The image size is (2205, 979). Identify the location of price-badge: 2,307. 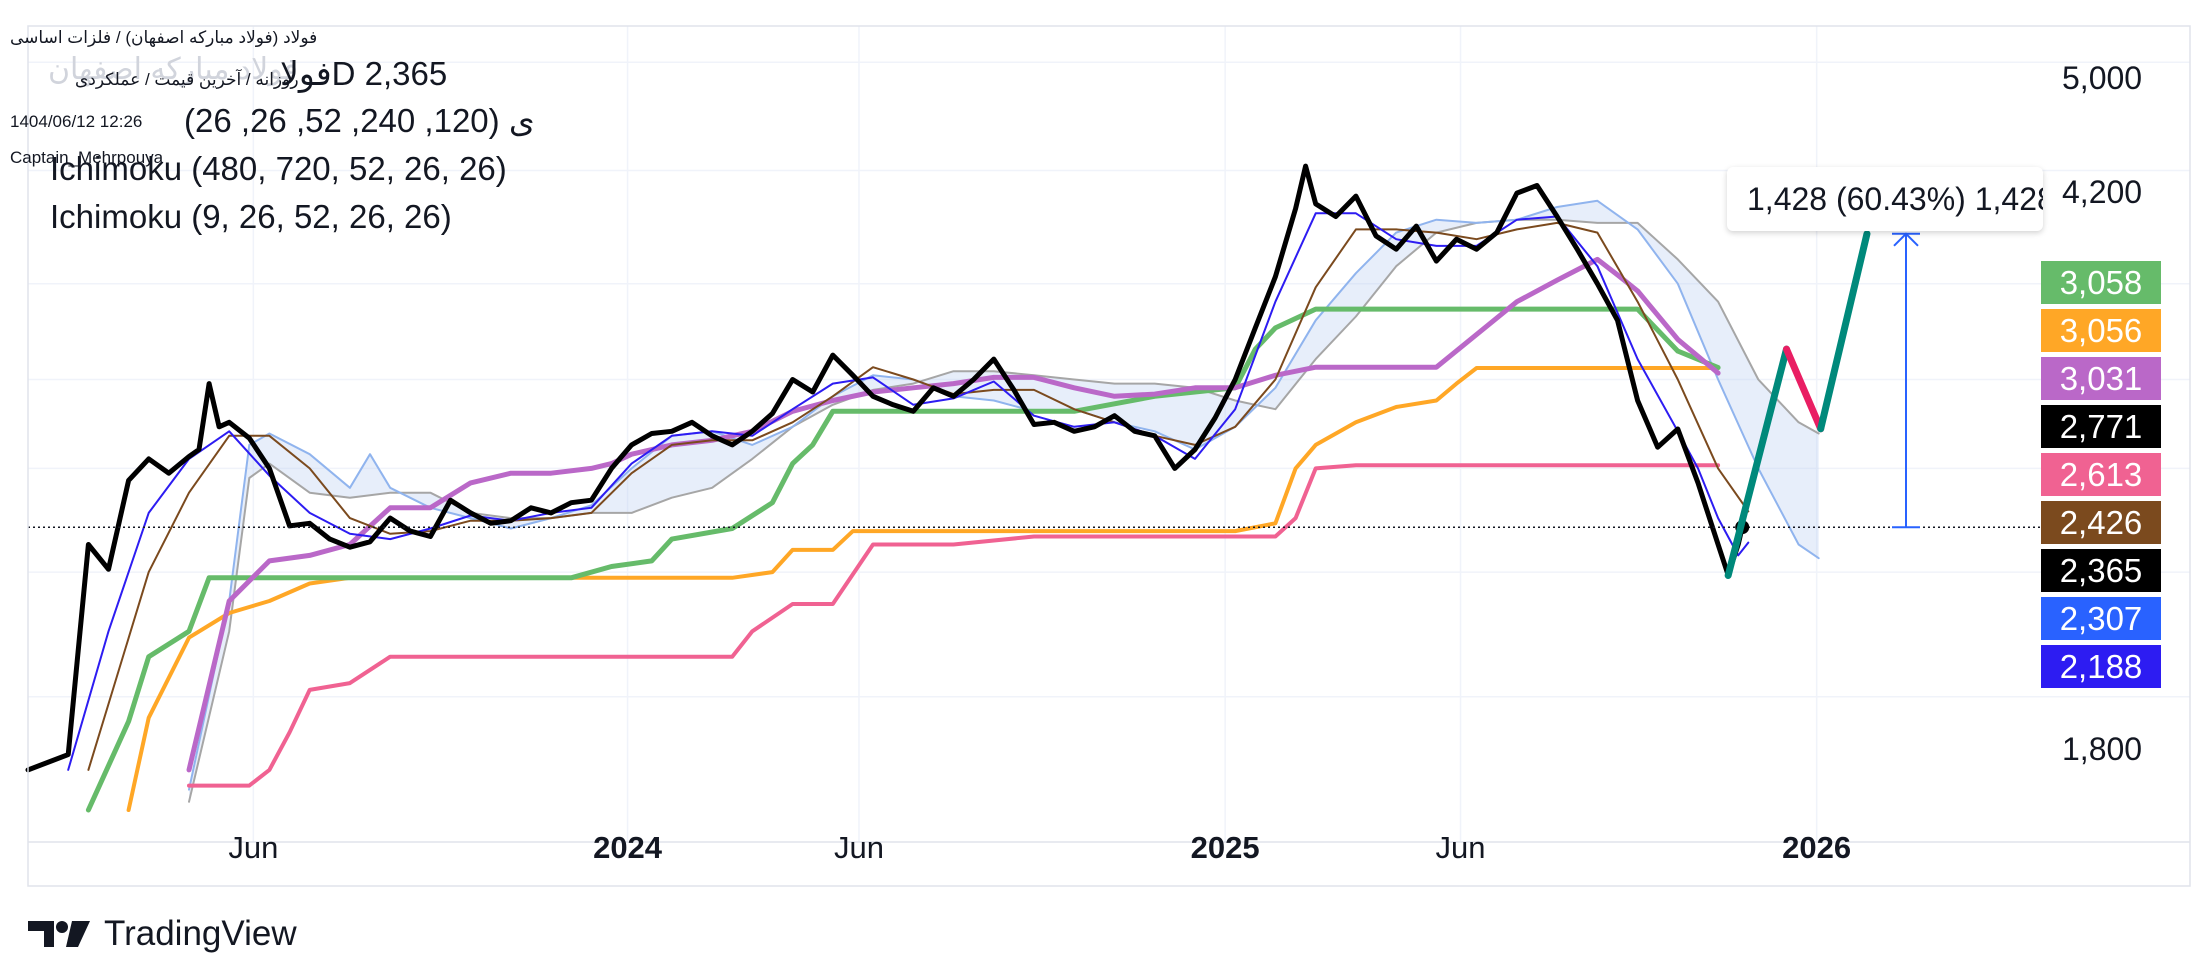
(2101, 618).